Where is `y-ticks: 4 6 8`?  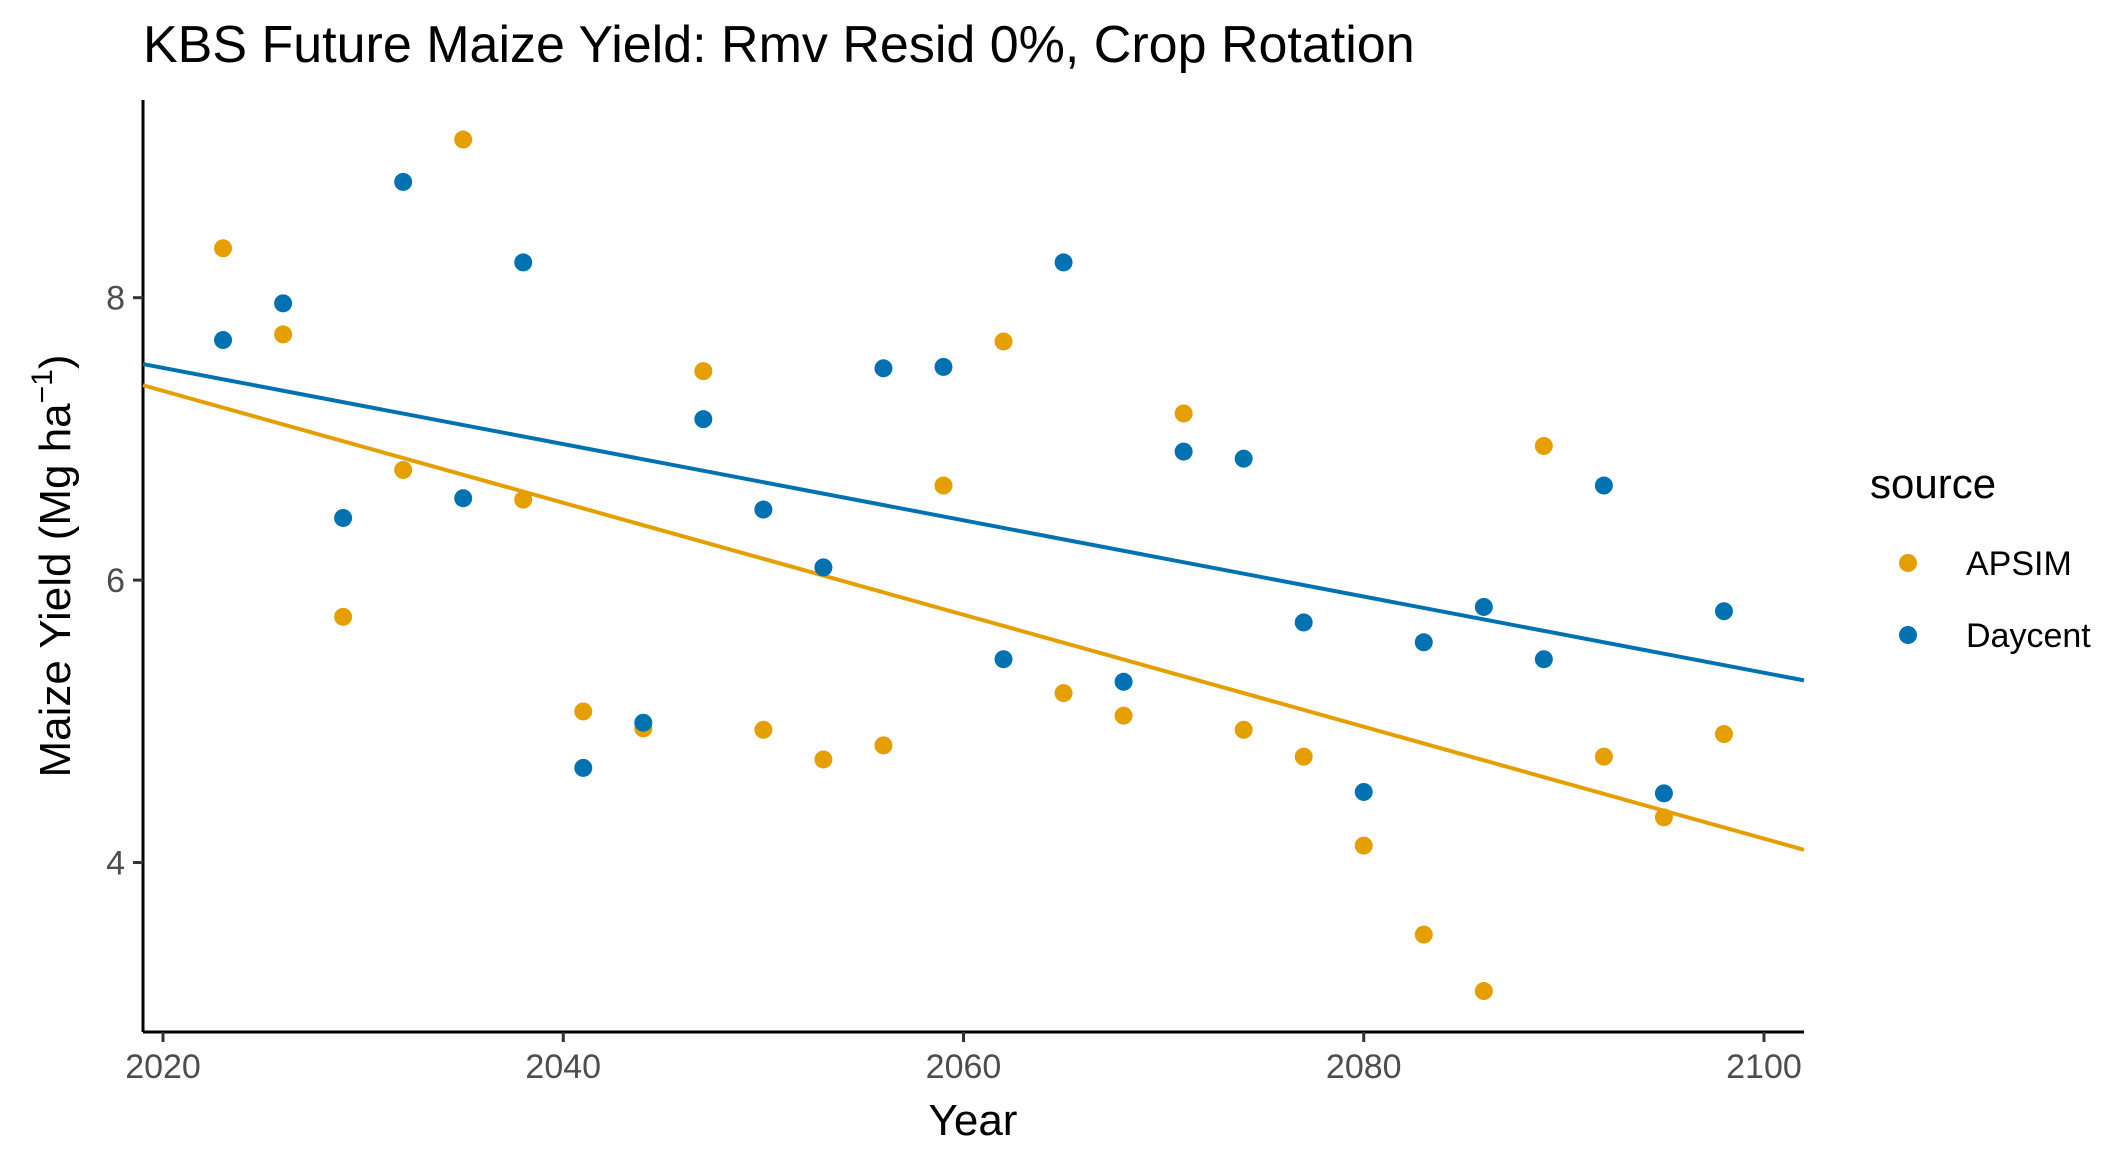 y-ticks: 4 6 8 is located at coordinates (124, 581).